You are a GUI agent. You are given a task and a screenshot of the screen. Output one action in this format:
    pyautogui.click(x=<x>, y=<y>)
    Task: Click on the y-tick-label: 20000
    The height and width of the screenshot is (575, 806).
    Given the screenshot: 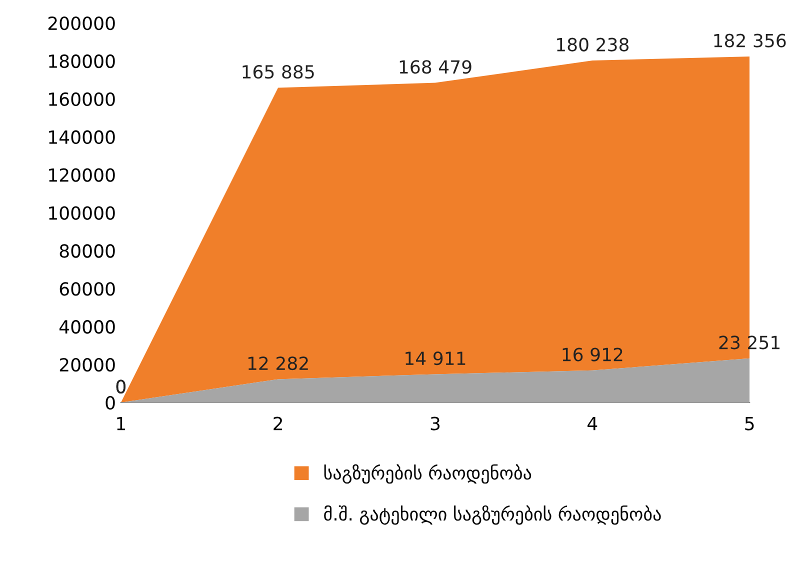 What is the action you would take?
    pyautogui.click(x=87, y=365)
    